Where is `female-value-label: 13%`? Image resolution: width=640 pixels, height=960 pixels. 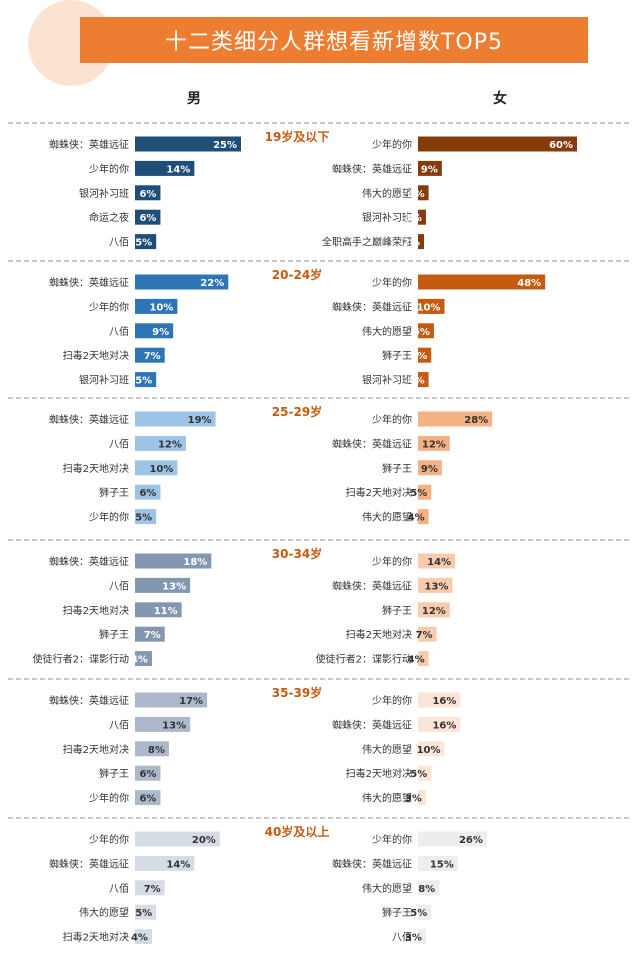
female-value-label: 13% is located at coordinates (437, 586).